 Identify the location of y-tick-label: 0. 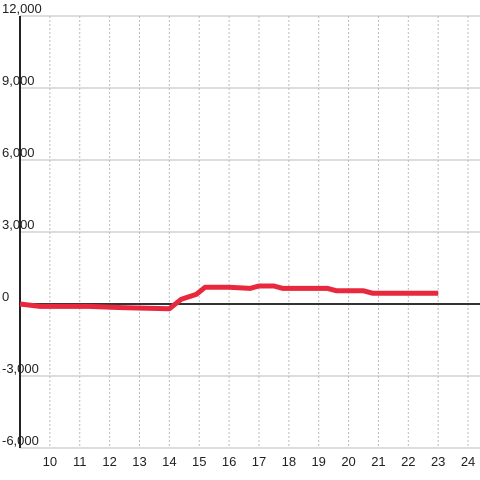
(5, 296).